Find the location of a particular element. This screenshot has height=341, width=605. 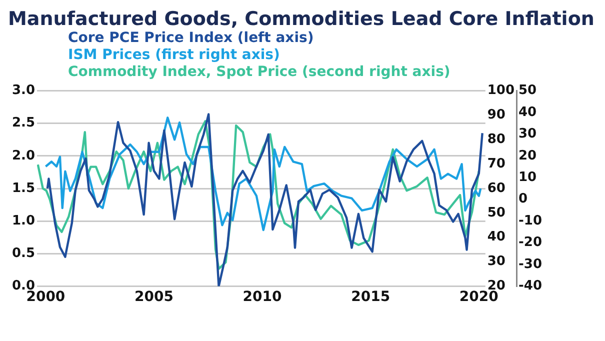

y-tick-label: 0.5 is located at coordinates (24, 254).